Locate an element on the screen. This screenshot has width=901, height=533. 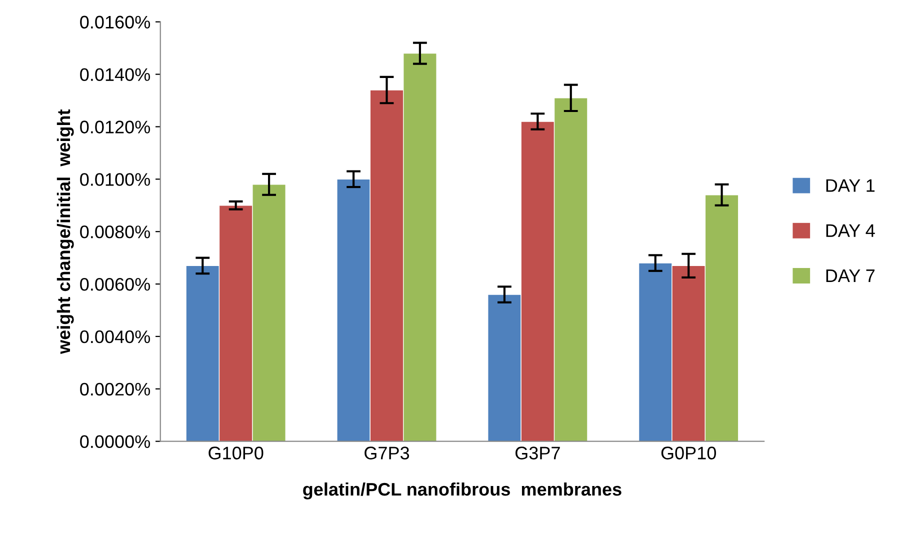
y-tick-label: 0.0020% is located at coordinates (115, 389).